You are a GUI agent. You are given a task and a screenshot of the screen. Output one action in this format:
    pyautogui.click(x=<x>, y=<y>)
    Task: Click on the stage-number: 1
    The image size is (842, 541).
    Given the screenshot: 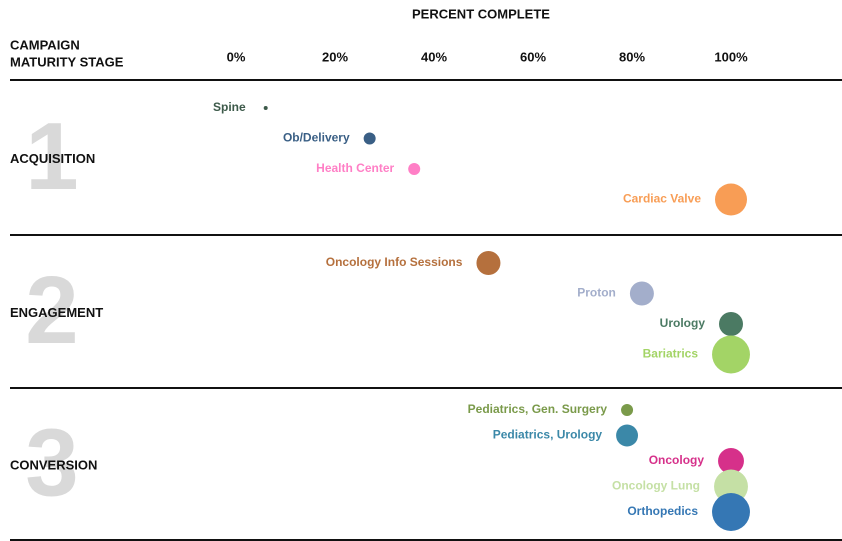 What is the action you would take?
    pyautogui.click(x=51, y=156)
    